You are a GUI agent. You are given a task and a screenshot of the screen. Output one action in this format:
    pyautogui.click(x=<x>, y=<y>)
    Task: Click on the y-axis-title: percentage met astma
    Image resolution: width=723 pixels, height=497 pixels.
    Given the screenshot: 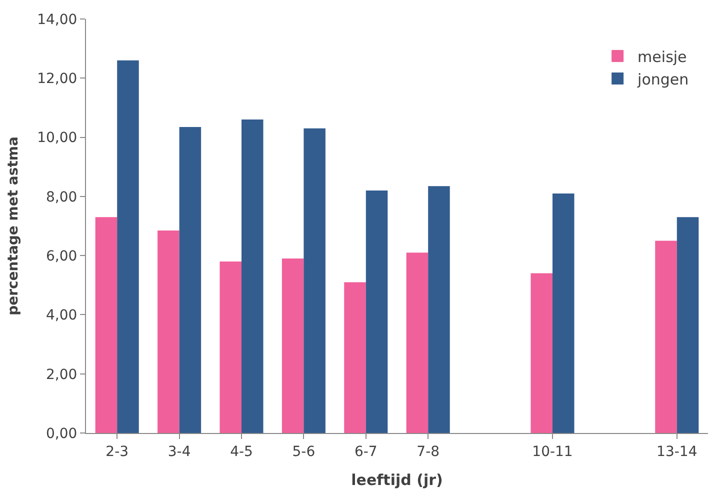 What is the action you would take?
    pyautogui.click(x=14, y=226)
    